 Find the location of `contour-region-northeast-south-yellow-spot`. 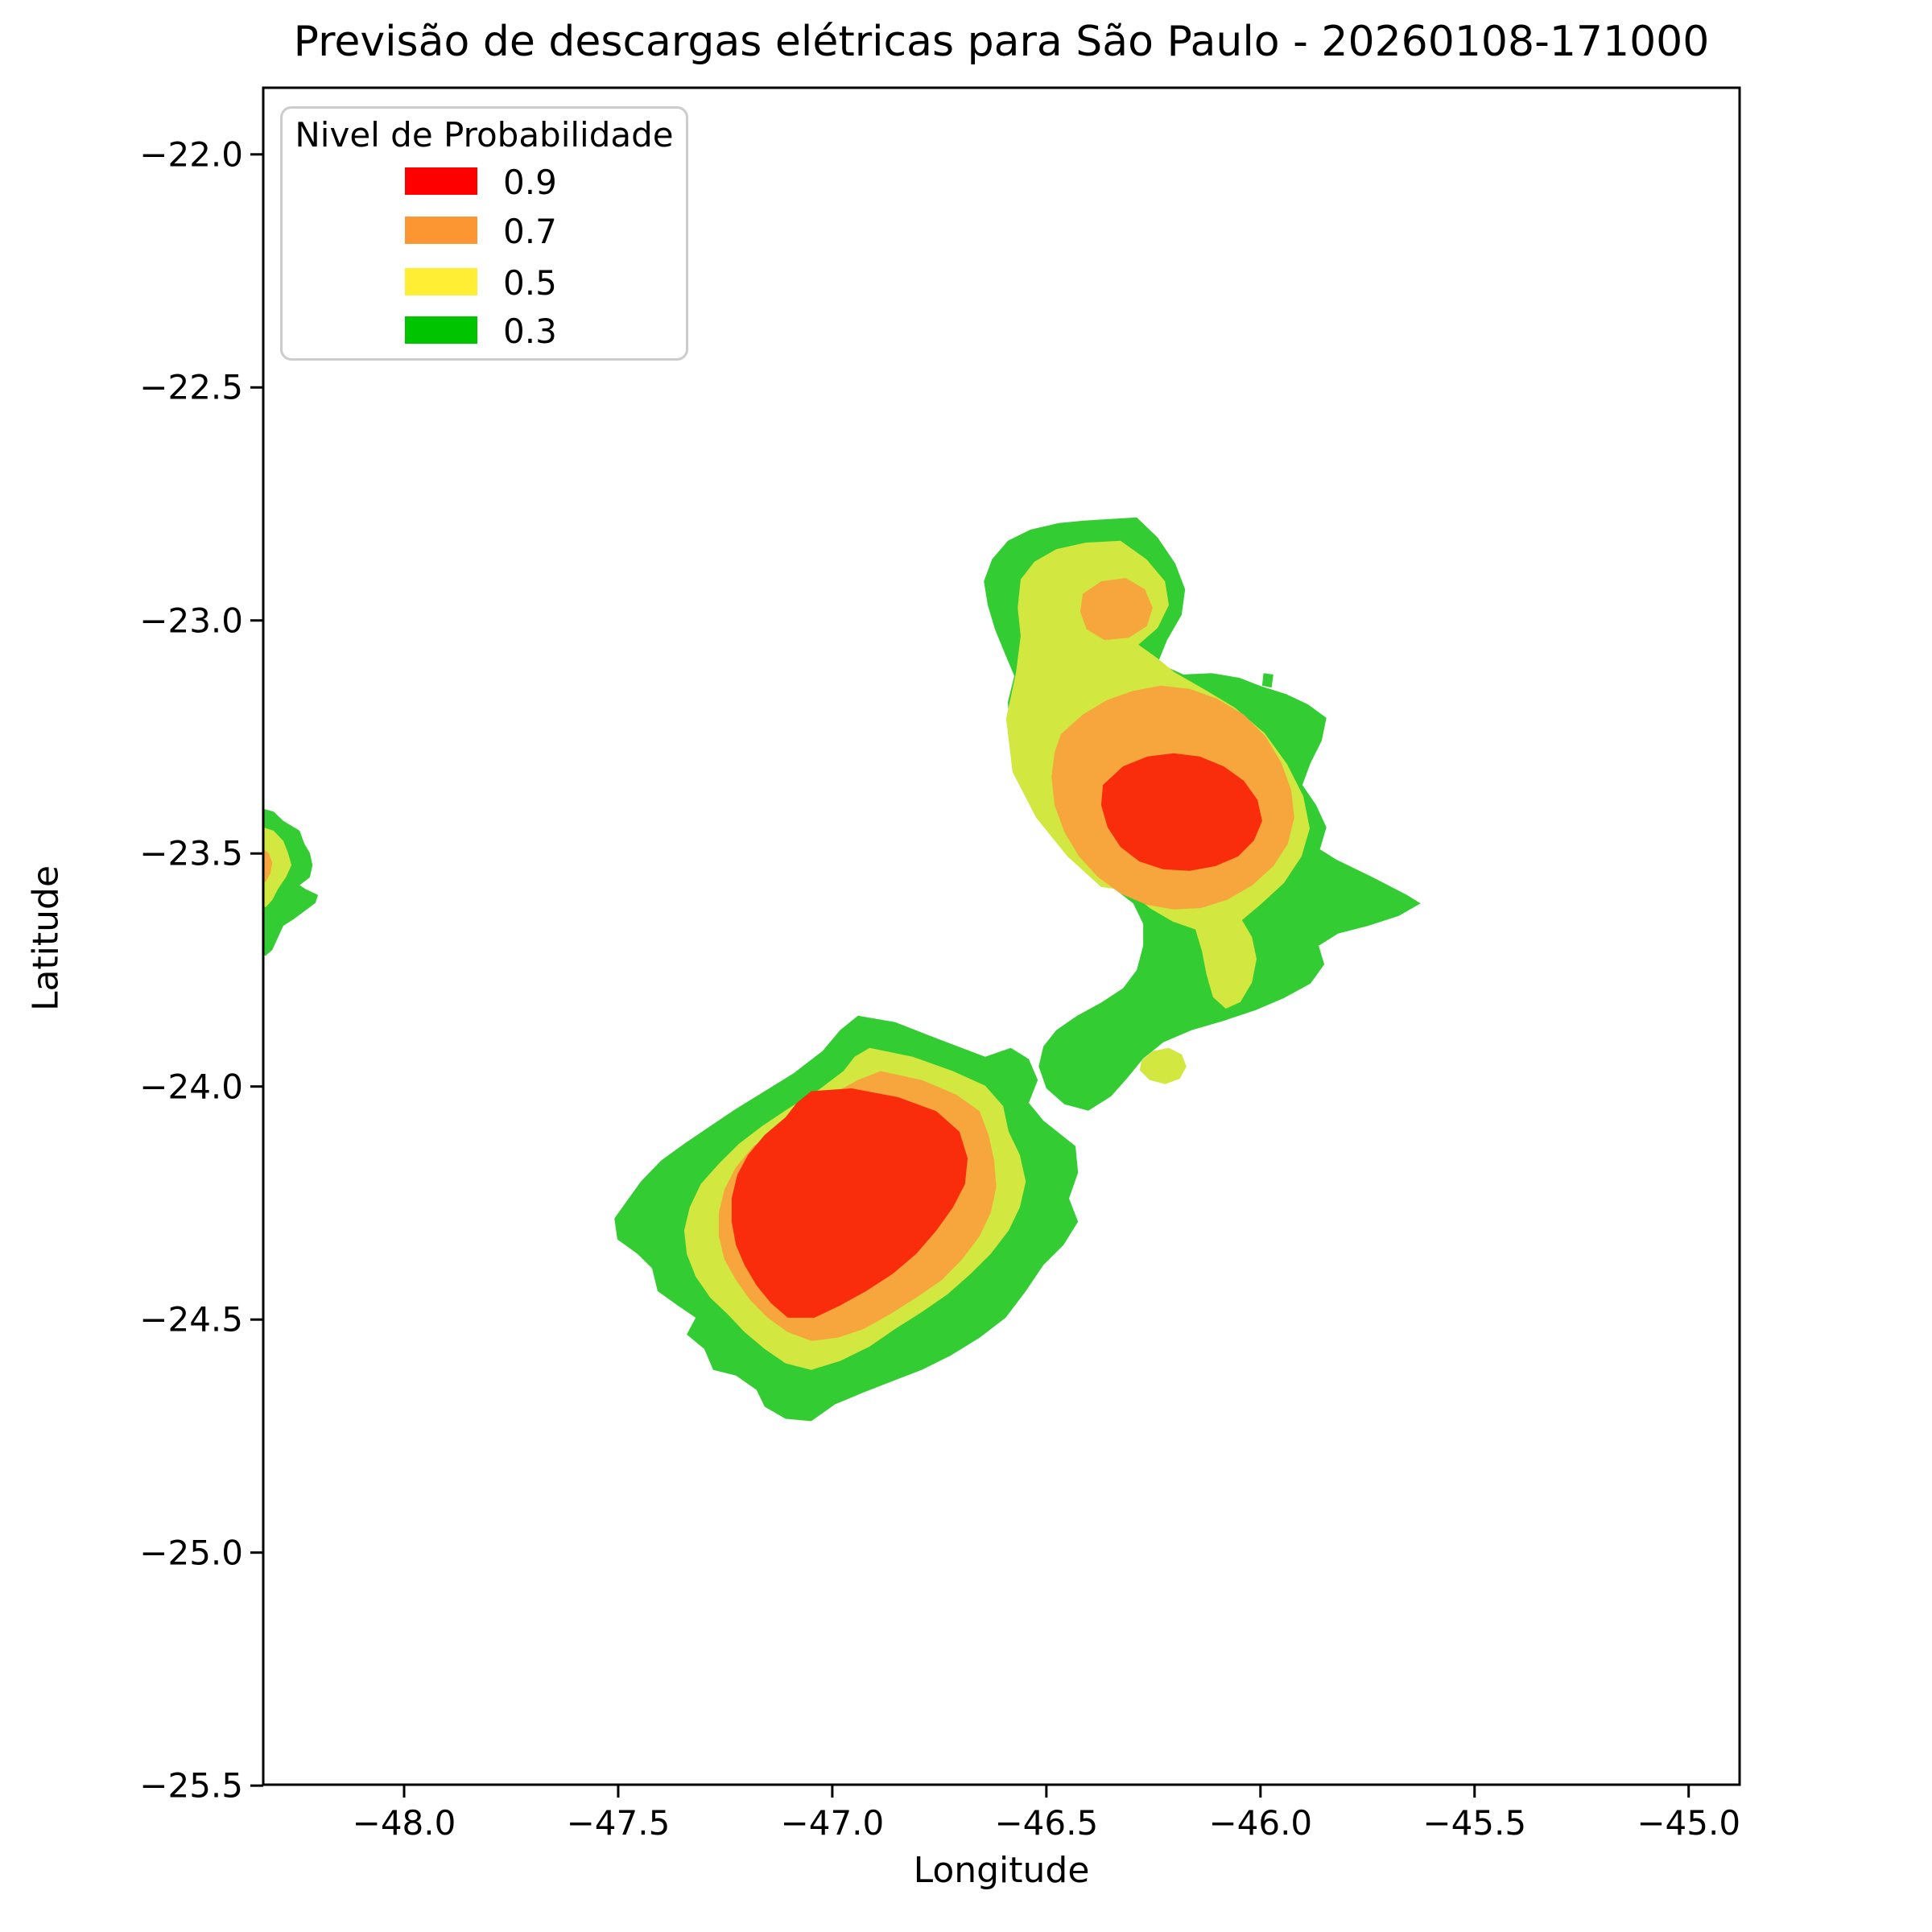

contour-region-northeast-south-yellow-spot is located at coordinates (1163, 1065).